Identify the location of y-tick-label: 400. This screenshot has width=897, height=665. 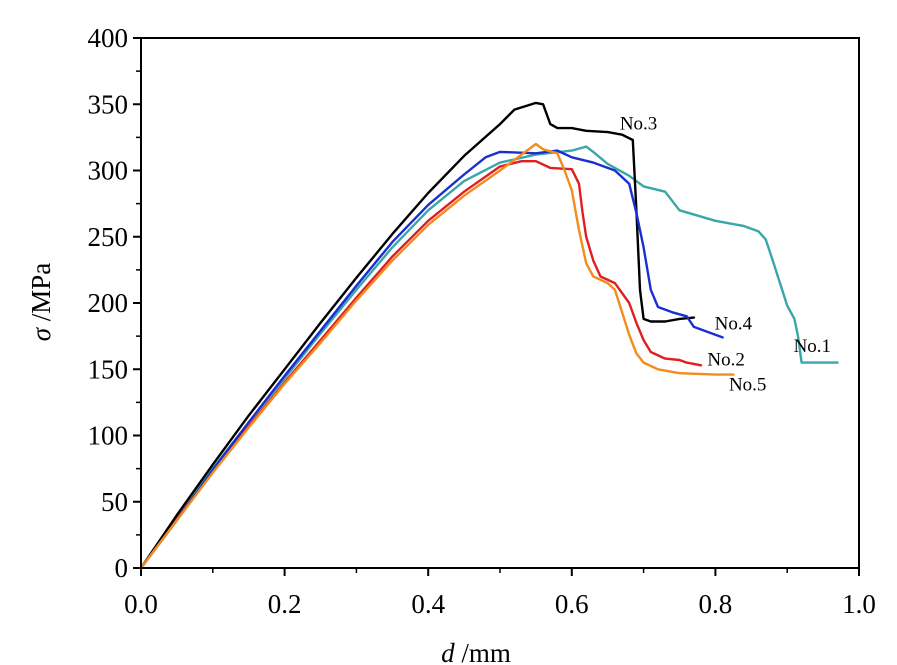
(108, 38).